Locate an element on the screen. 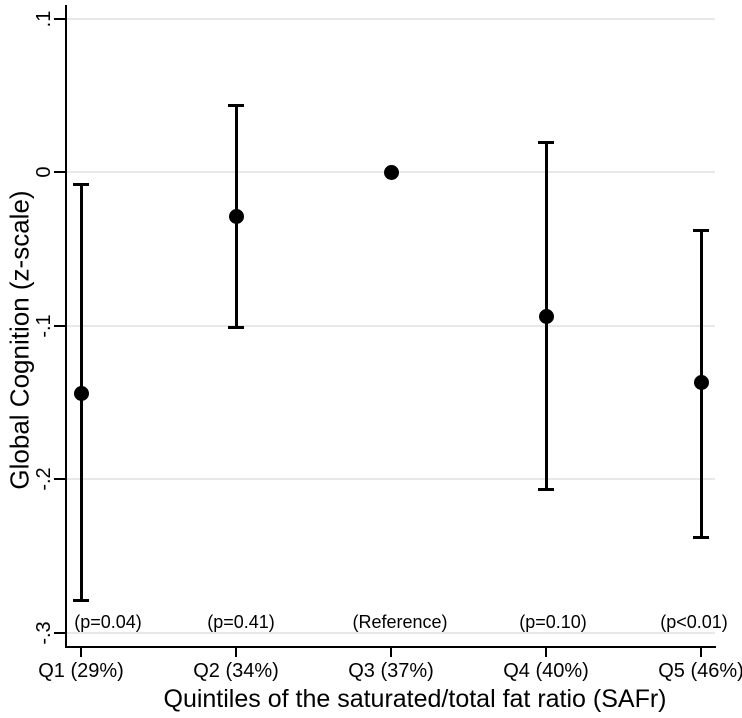  x-tick-label: Q5 (46%) is located at coordinates (700, 671).